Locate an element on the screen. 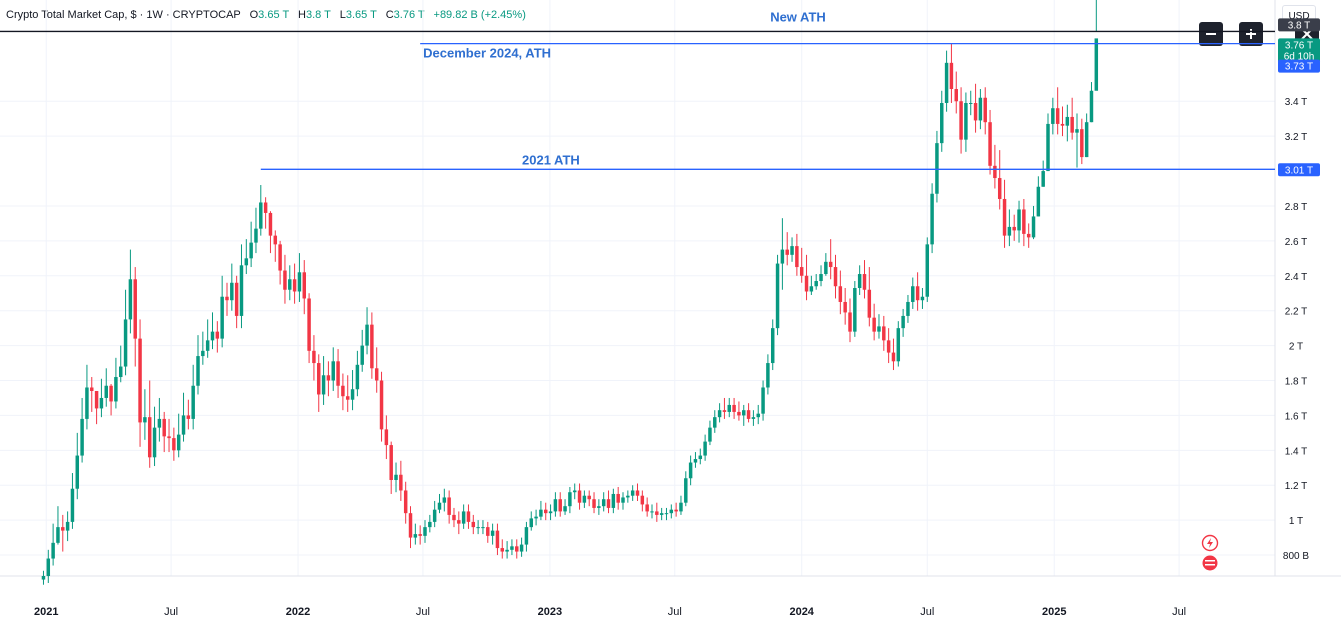 This screenshot has width=1341, height=625. y-tick-label: 3.4 T is located at coordinates (1296, 102).